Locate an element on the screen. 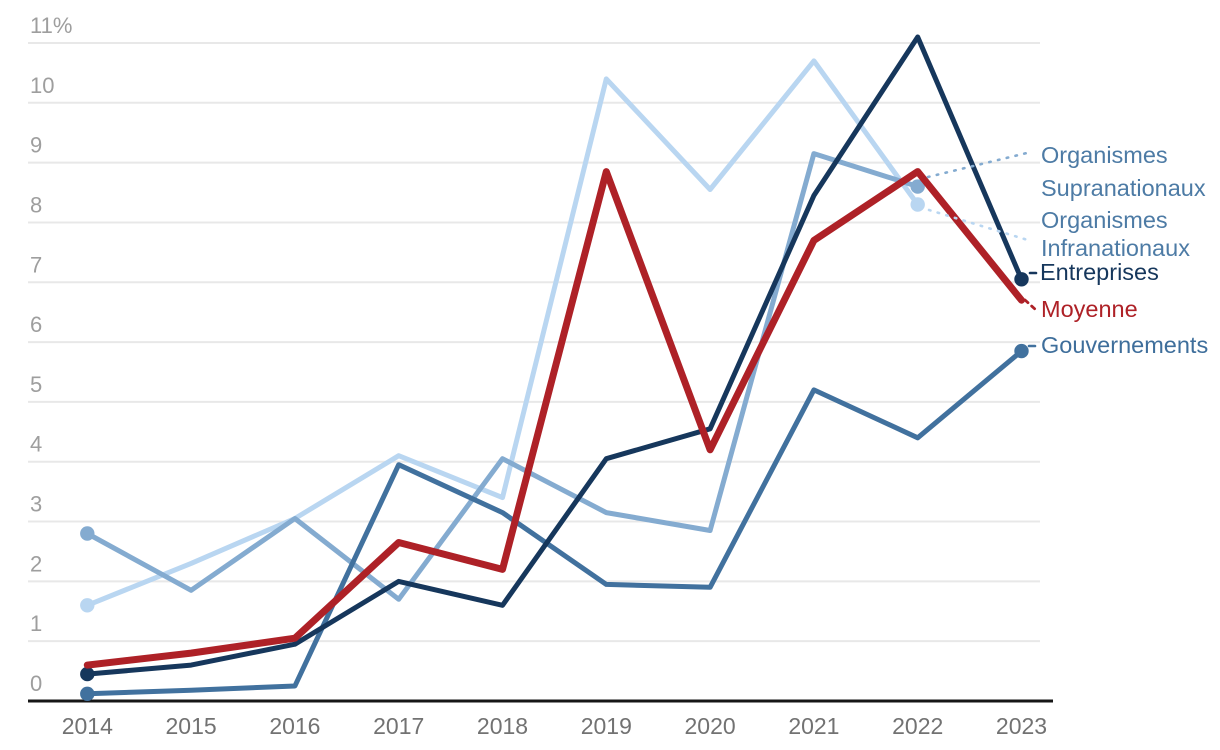  series-point-gouvernements-2023 is located at coordinates (1021, 351).